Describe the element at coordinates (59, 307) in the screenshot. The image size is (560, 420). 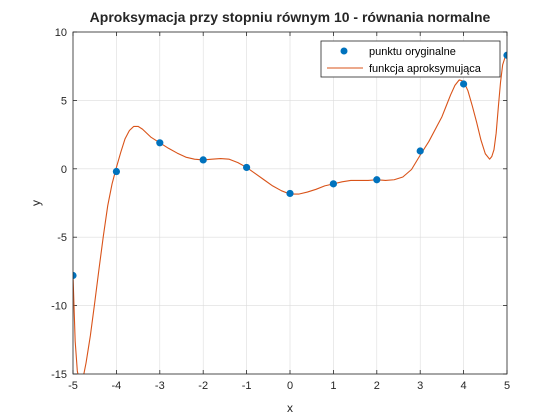
I see `y-tick-label: -10` at that location.